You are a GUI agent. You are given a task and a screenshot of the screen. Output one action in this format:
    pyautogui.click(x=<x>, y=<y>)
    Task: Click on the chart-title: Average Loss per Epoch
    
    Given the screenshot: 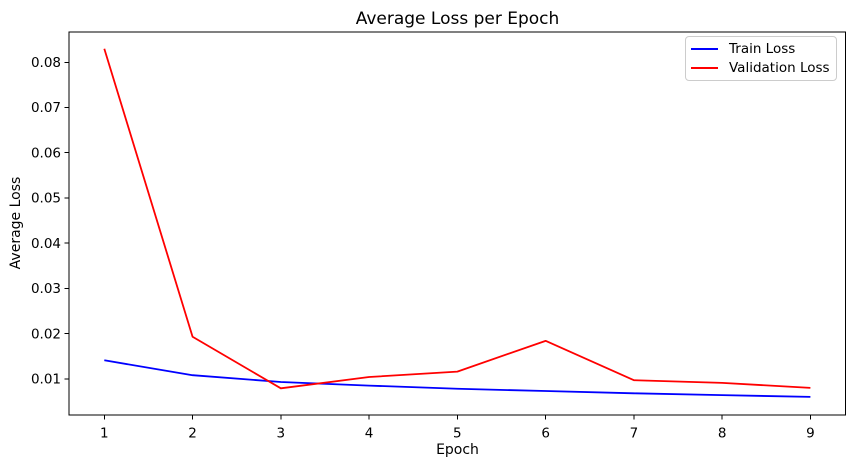 What is the action you would take?
    pyautogui.click(x=457, y=19)
    